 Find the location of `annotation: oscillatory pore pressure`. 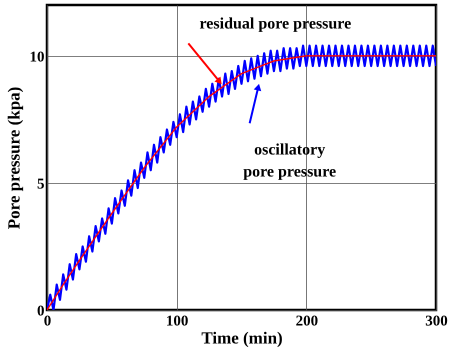

annotation: oscillatory pore pressure is located at coordinates (289, 160).